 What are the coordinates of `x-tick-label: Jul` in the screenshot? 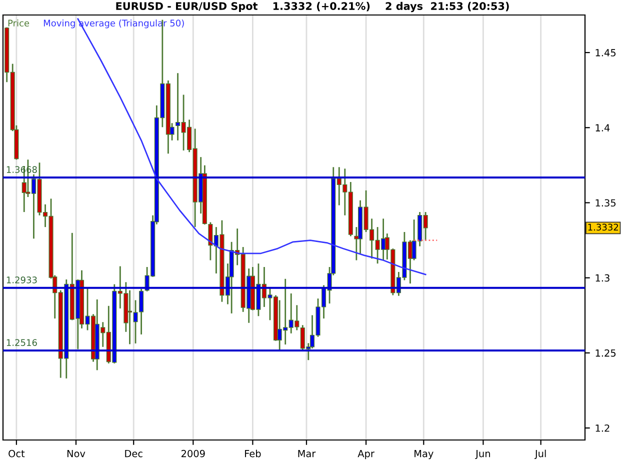 It's located at (540, 455).